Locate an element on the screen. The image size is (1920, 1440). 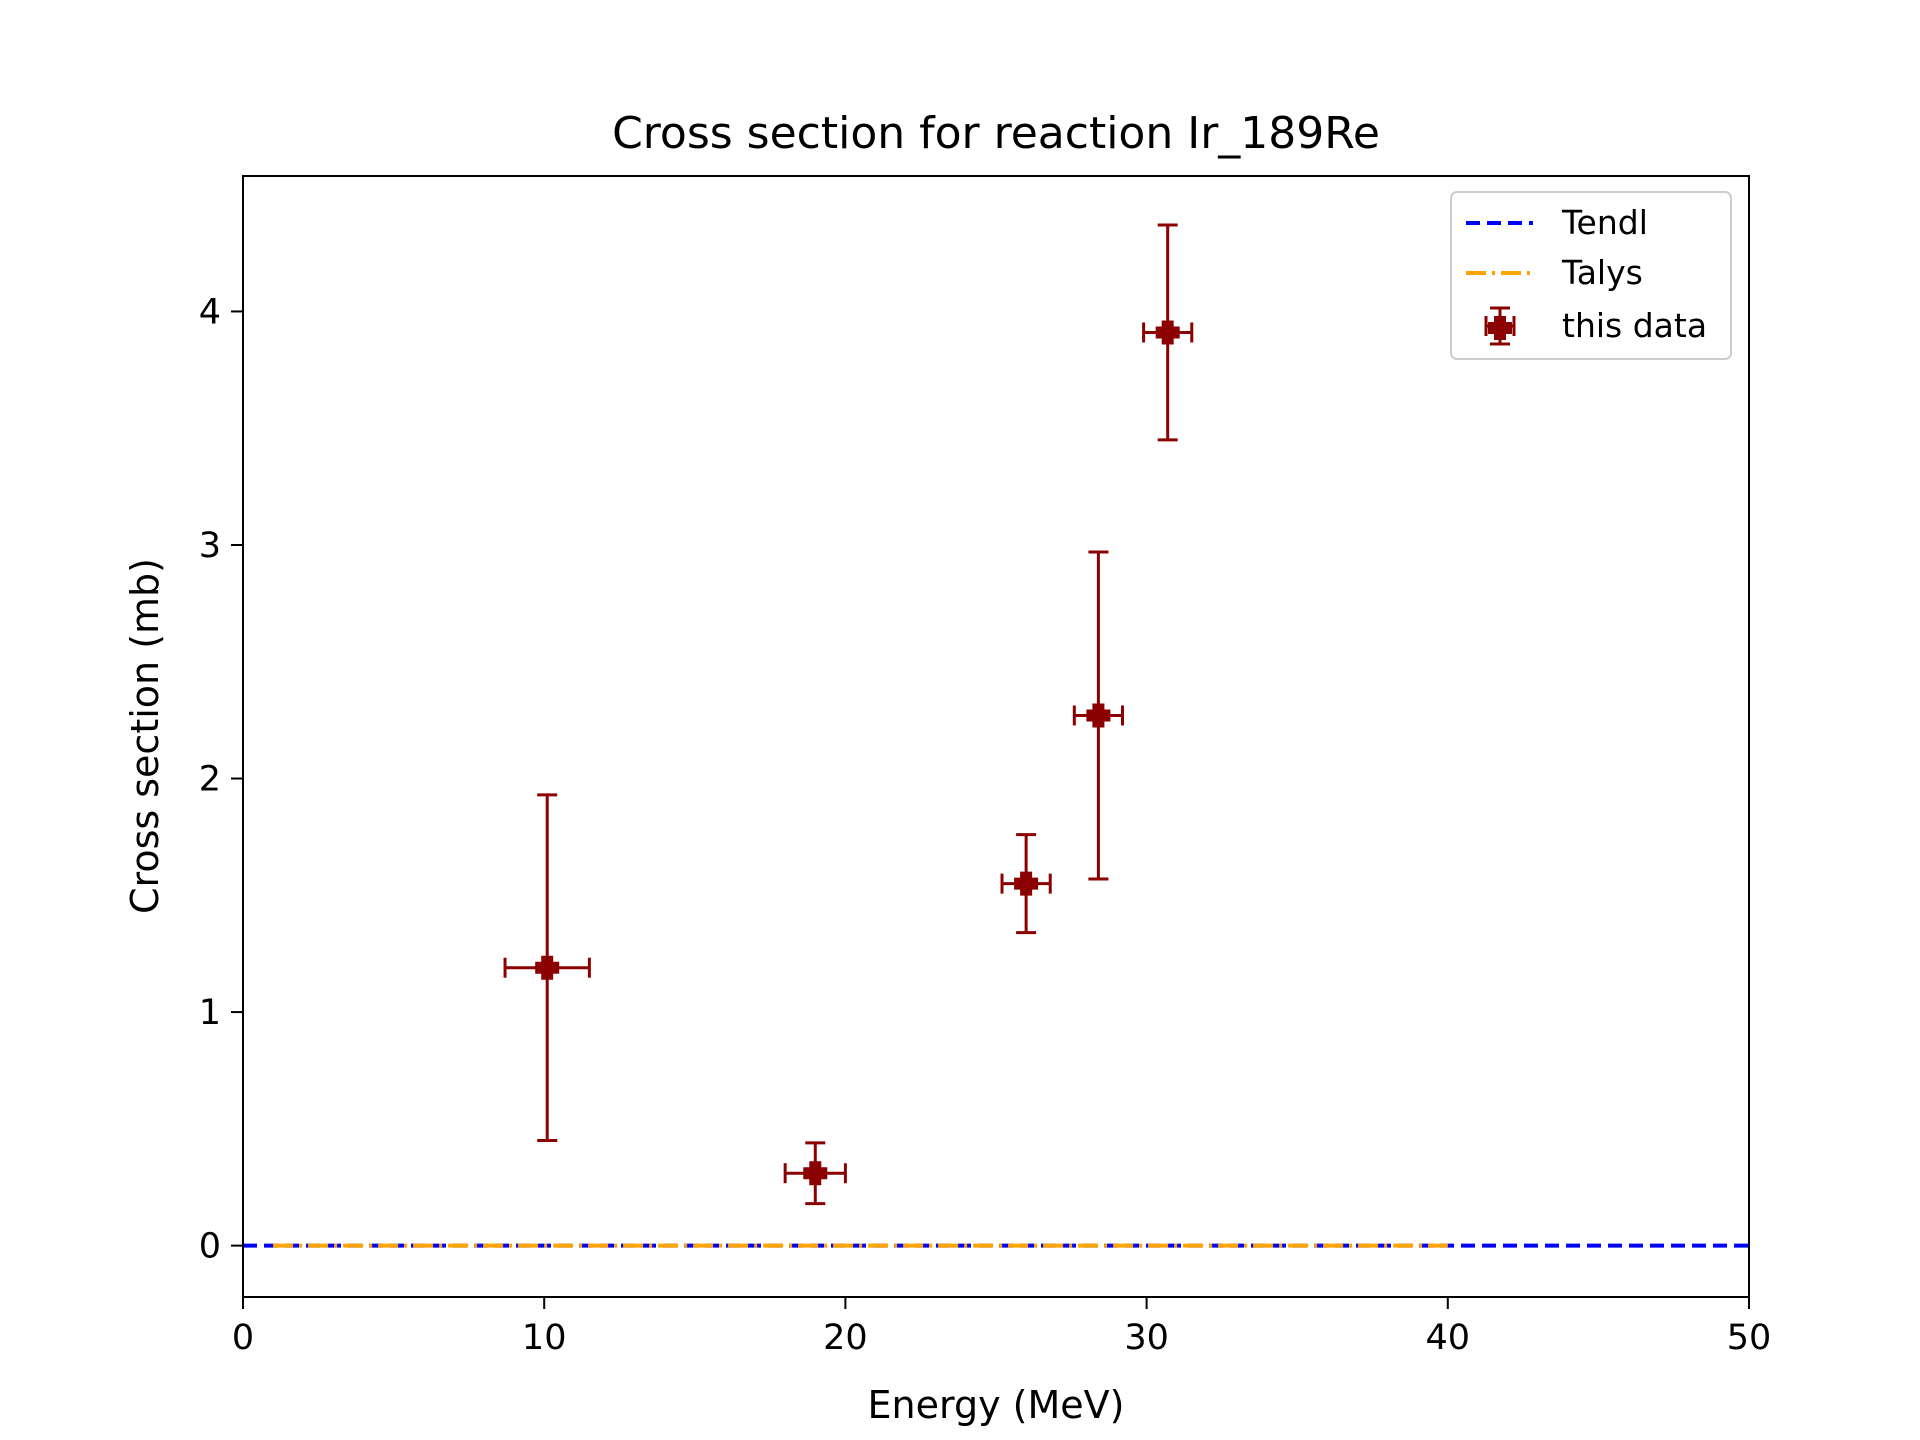
x-tick-label: 50 is located at coordinates (1749, 1338).